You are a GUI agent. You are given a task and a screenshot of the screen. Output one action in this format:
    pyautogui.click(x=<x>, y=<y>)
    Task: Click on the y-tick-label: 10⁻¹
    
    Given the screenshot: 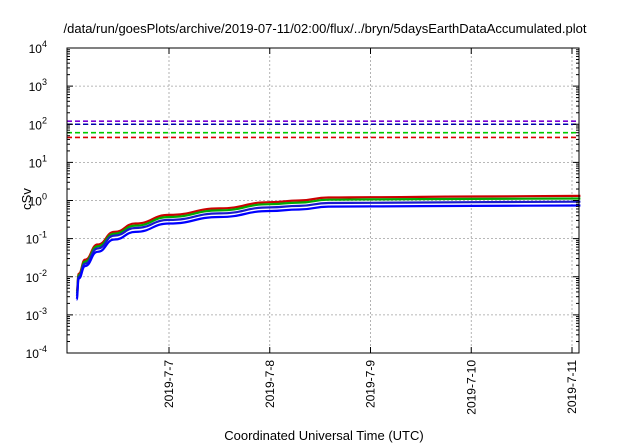 What is the action you would take?
    pyautogui.click(x=36, y=238)
    